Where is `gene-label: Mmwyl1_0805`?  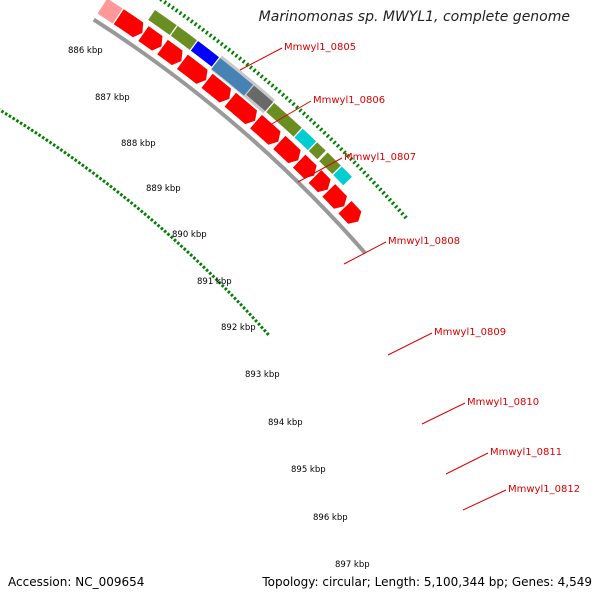 gene-label: Mmwyl1_0805 is located at coordinates (320, 47).